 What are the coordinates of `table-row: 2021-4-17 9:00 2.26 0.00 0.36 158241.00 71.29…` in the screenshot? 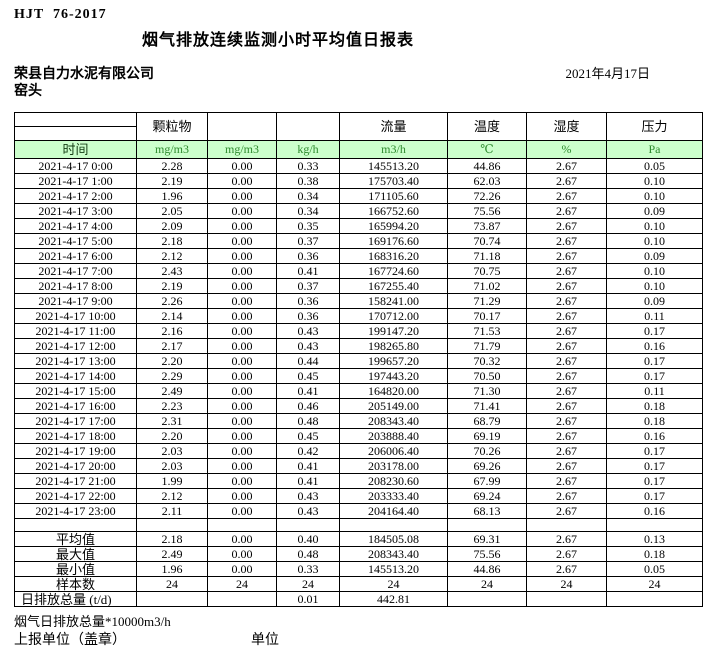 It's located at (358, 301).